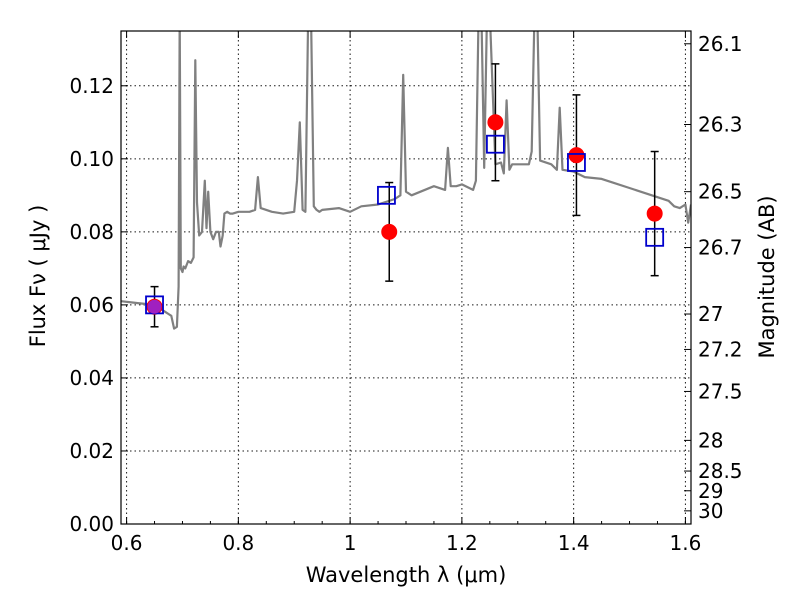  Describe the element at coordinates (91, 451) in the screenshot. I see `y-tick-label: 0.02` at that location.